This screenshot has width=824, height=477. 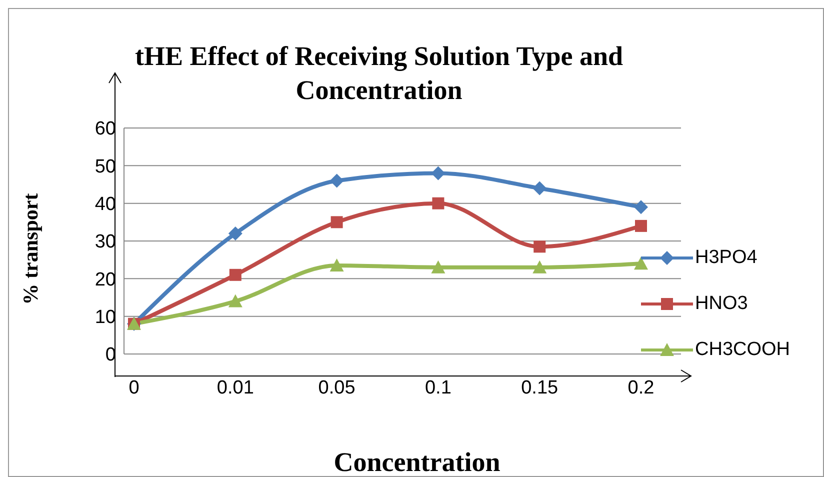 I want to click on y-axis-title: % transport, so click(x=31, y=249).